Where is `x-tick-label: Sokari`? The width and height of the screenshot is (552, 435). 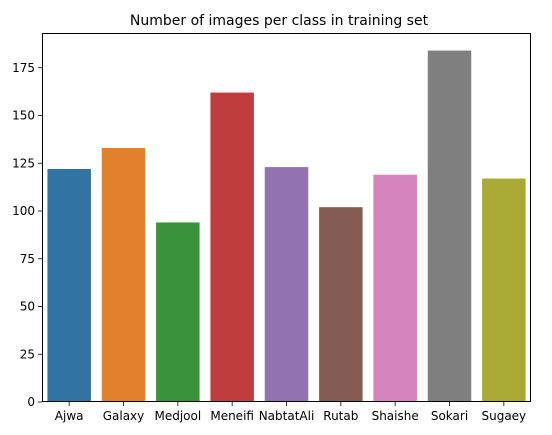 x-tick-label: Sokari is located at coordinates (449, 416).